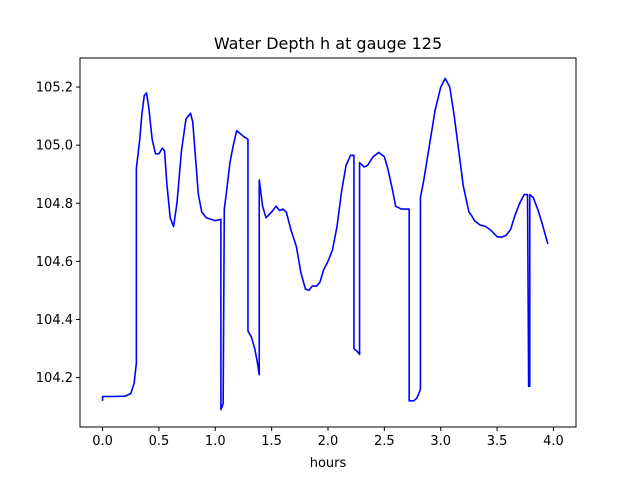 Image resolution: width=640 pixels, height=480 pixels. Describe the element at coordinates (553, 441) in the screenshot. I see `x-tick-label: 4.0` at that location.